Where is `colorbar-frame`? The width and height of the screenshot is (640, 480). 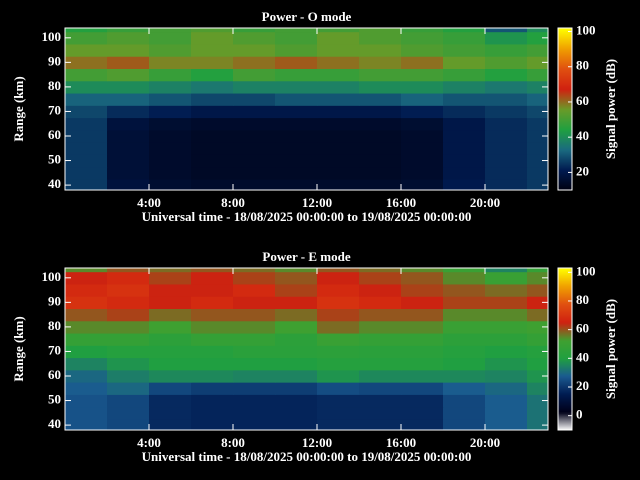 colorbar-frame is located at coordinates (565, 109).